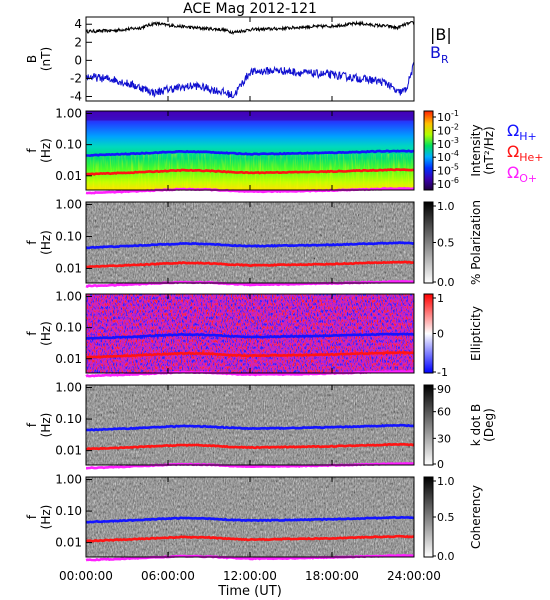 The image size is (550, 600). What do you see at coordinates (476, 242) in the screenshot?
I see `colorbar-label: % Polarization` at bounding box center [476, 242].